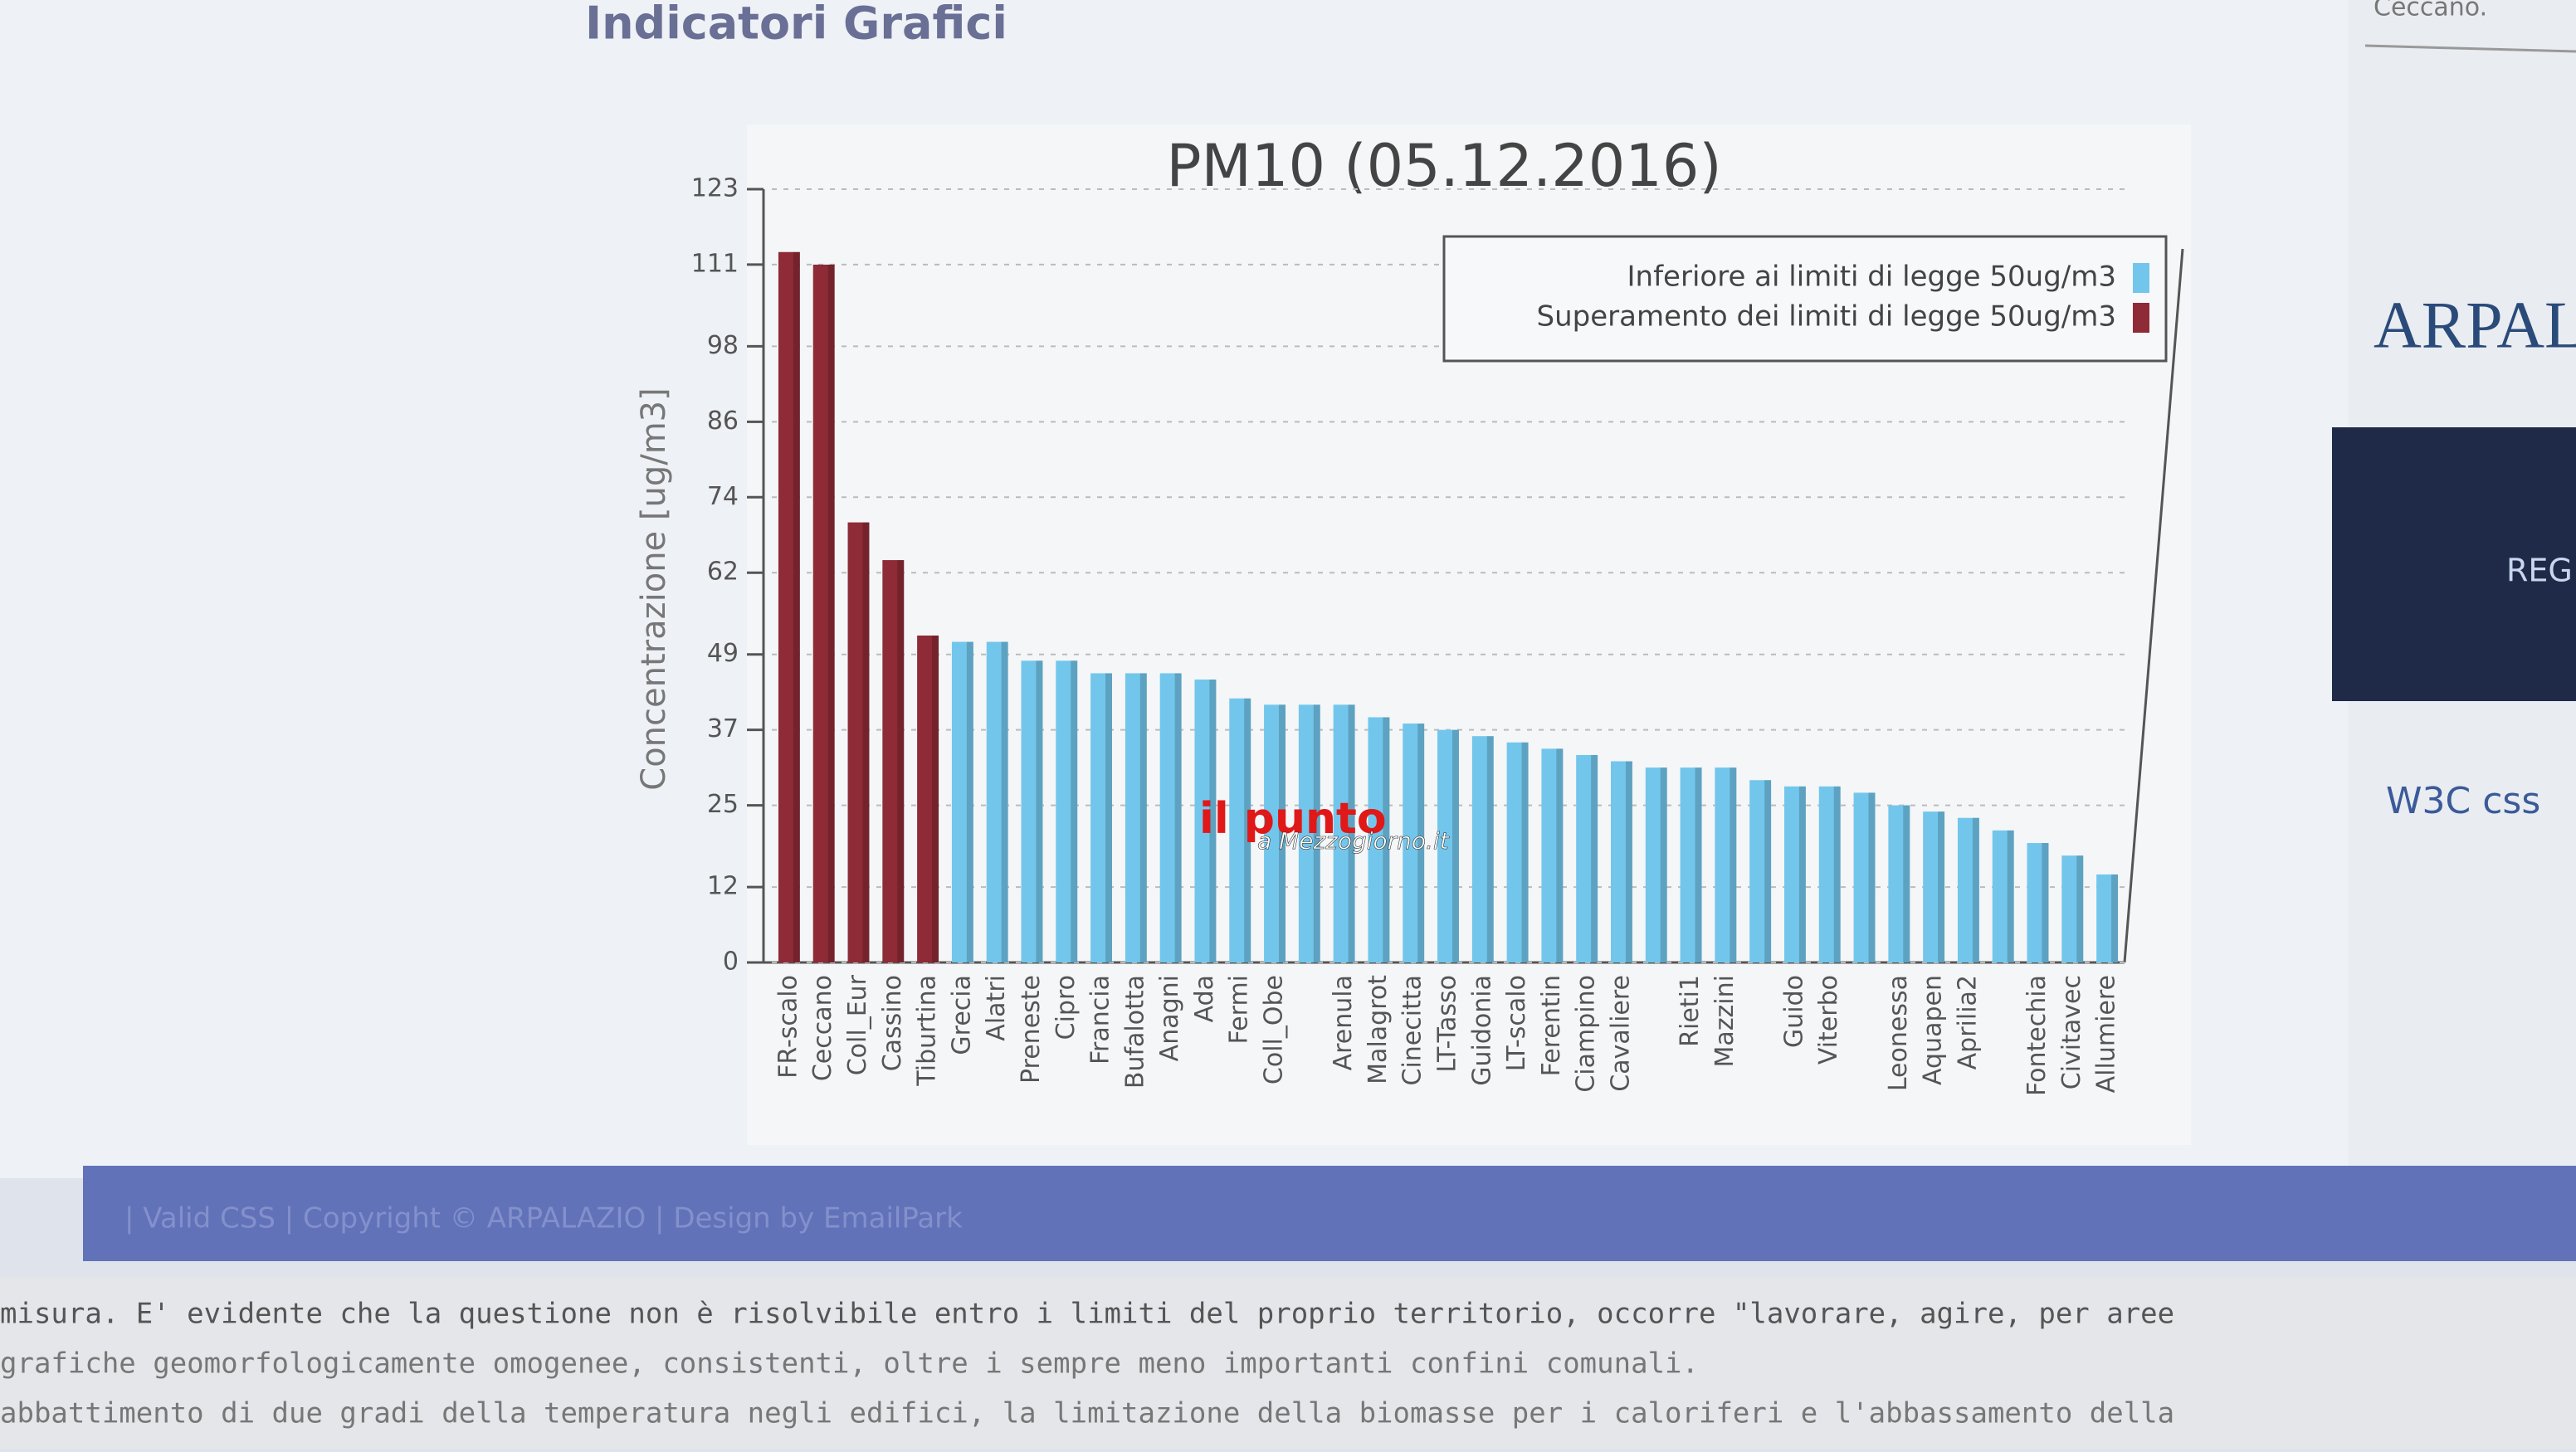 This screenshot has height=1452, width=2576. Describe the element at coordinates (1587, 1034) in the screenshot. I see `x-tick-label: Ciampino` at that location.